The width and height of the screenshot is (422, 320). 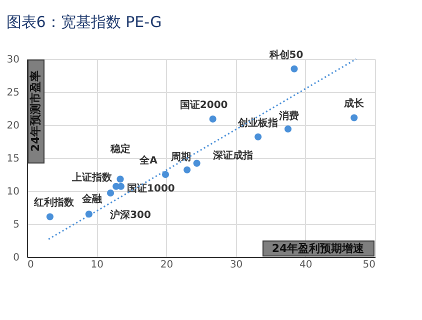 What do you see at coordinates (97, 265) in the screenshot?
I see `x-tick-label: 10` at bounding box center [97, 265].